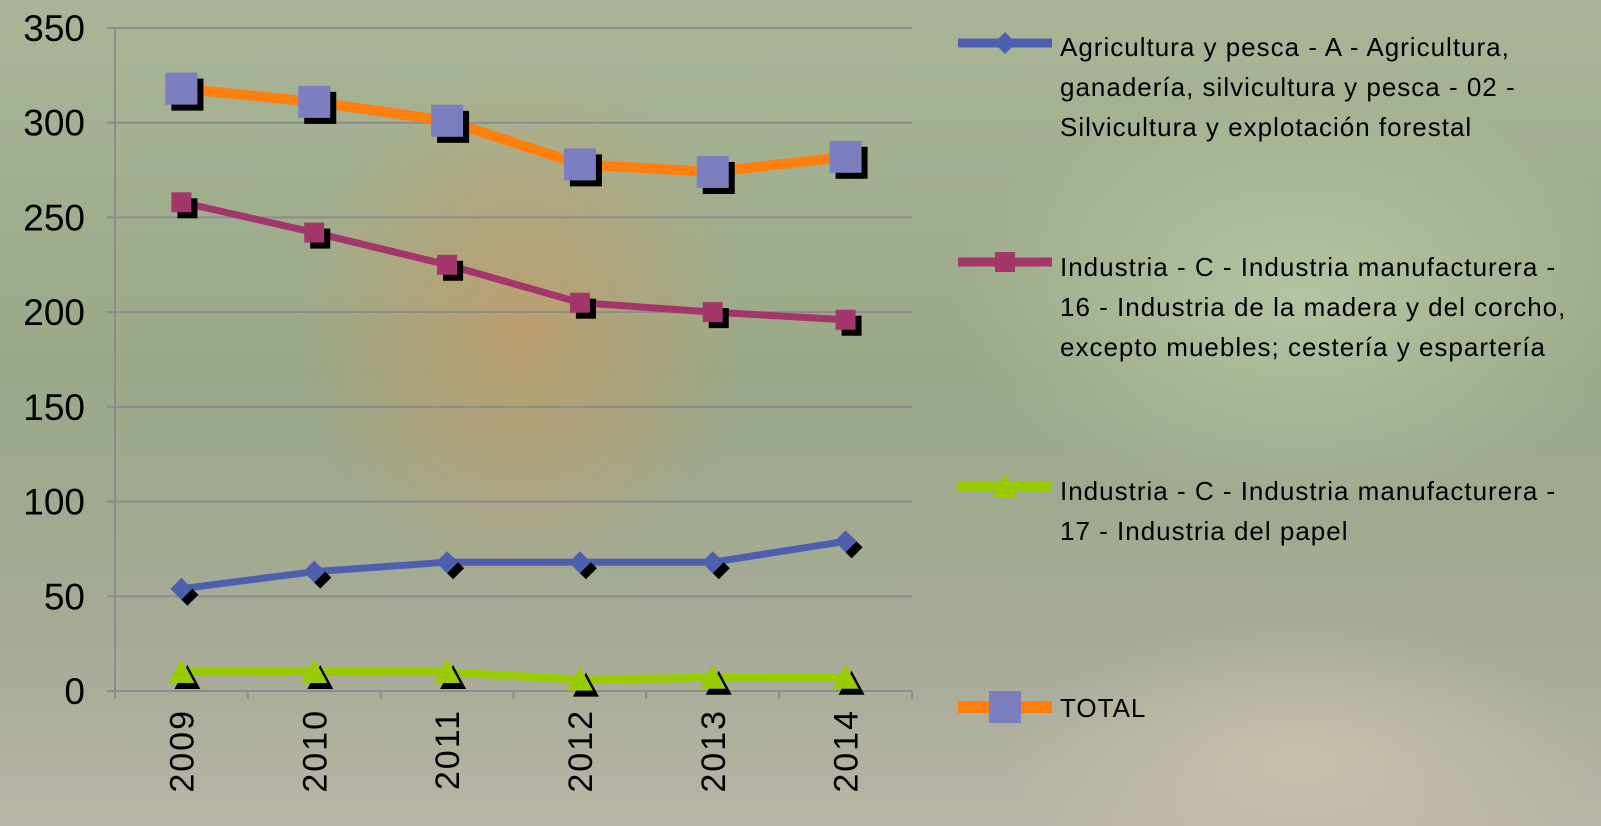 The width and height of the screenshot is (1601, 826). What do you see at coordinates (74, 691) in the screenshot?
I see `y-tick-label: 0` at bounding box center [74, 691].